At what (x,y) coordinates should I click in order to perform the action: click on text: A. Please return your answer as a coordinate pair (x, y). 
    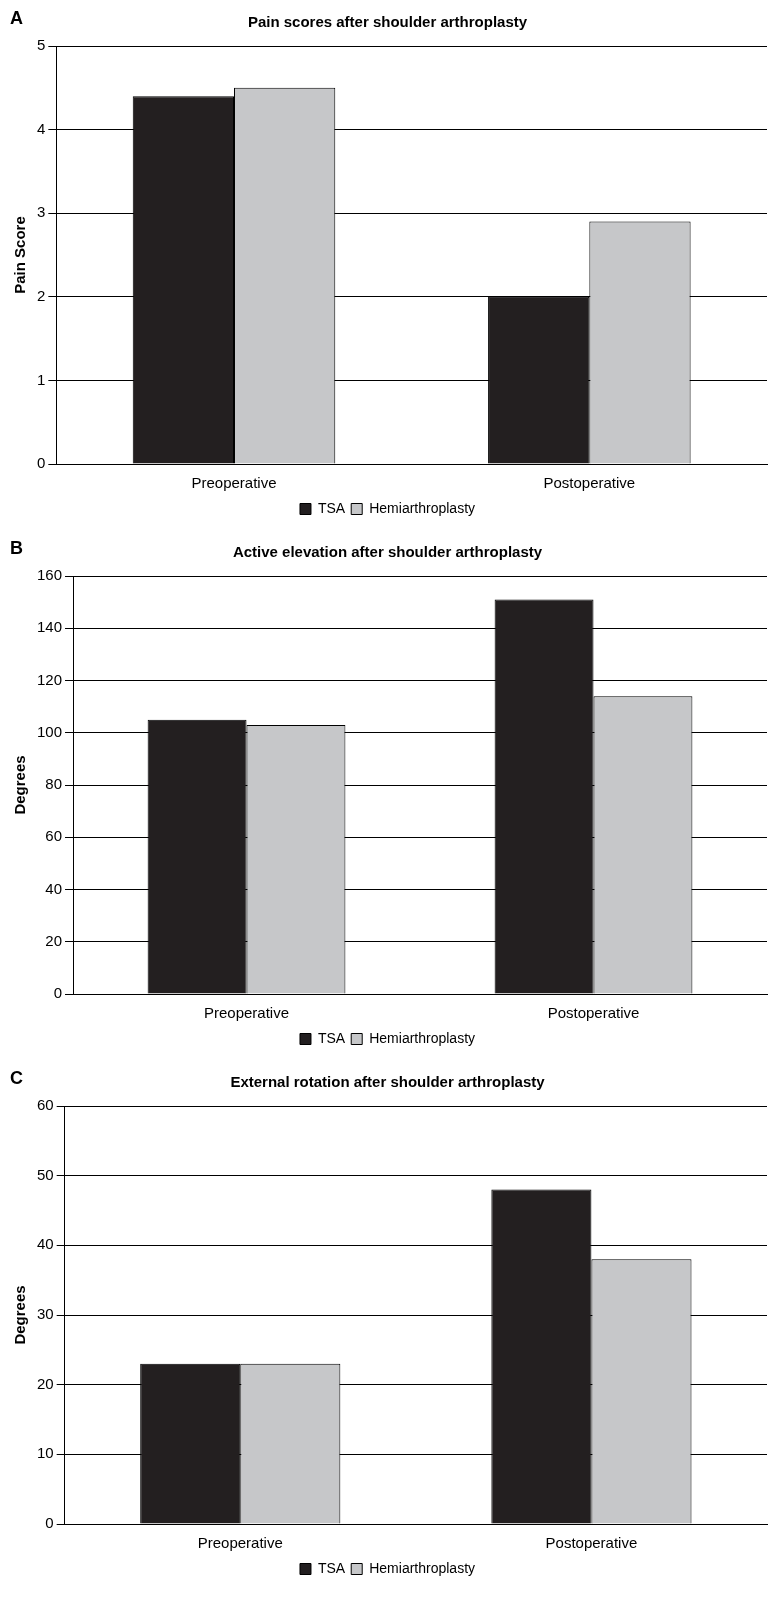
    Looking at the image, I should click on (16, 17).